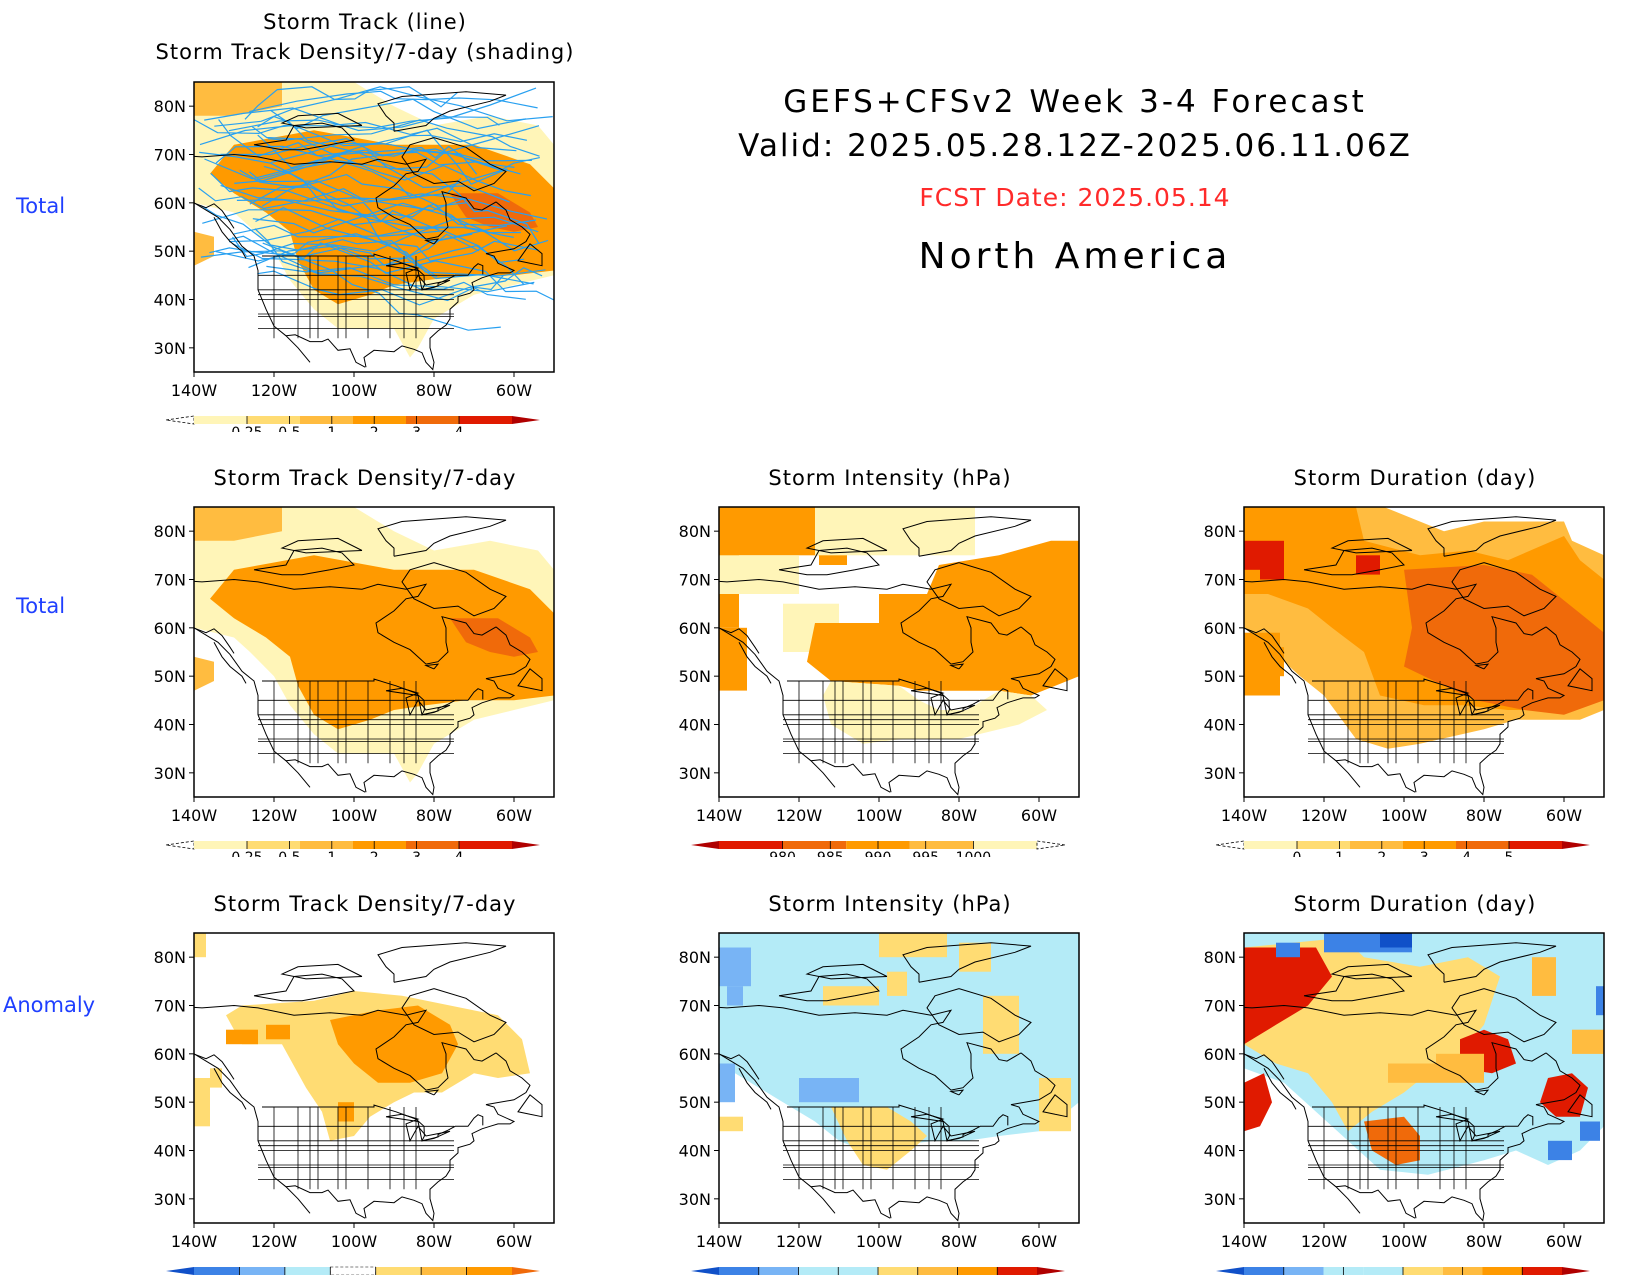  I want to click on colorbar-label: 3, so click(416, 853).